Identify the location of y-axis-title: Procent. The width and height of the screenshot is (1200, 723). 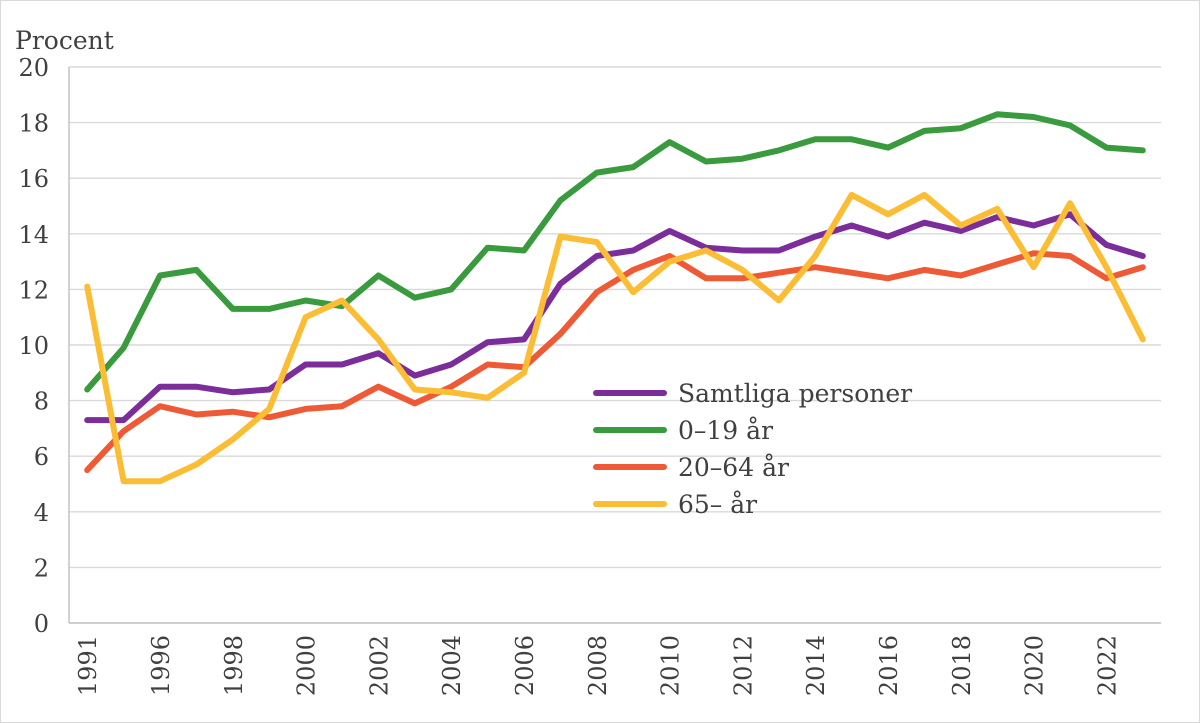
(64, 40).